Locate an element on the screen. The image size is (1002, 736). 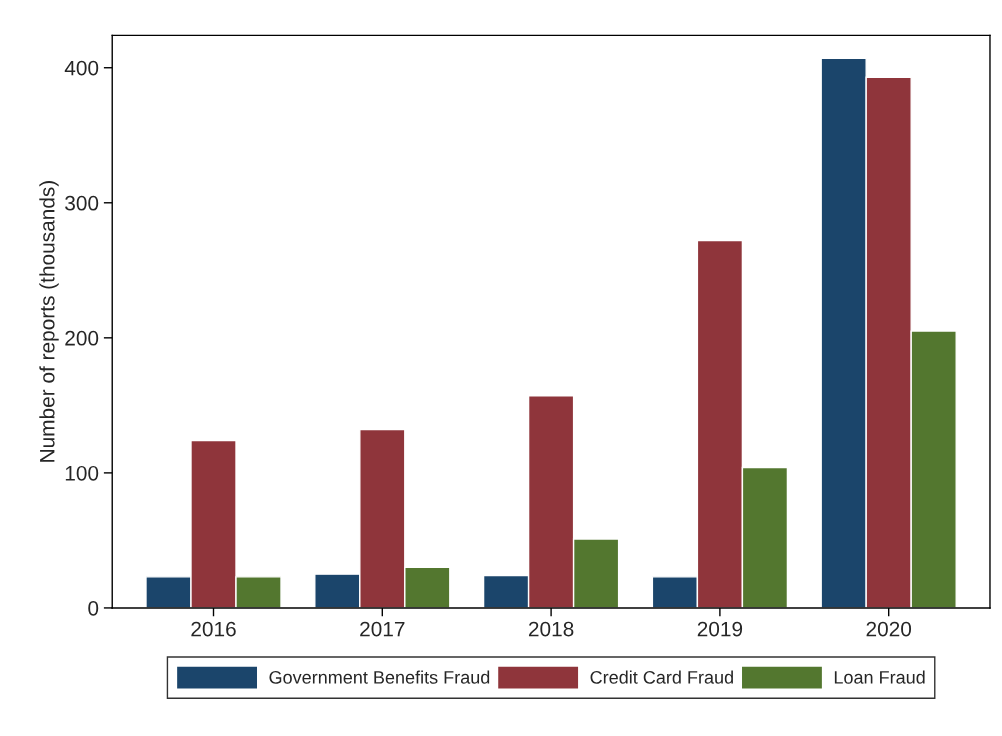
y-tick-label: 100 is located at coordinates (82, 473).